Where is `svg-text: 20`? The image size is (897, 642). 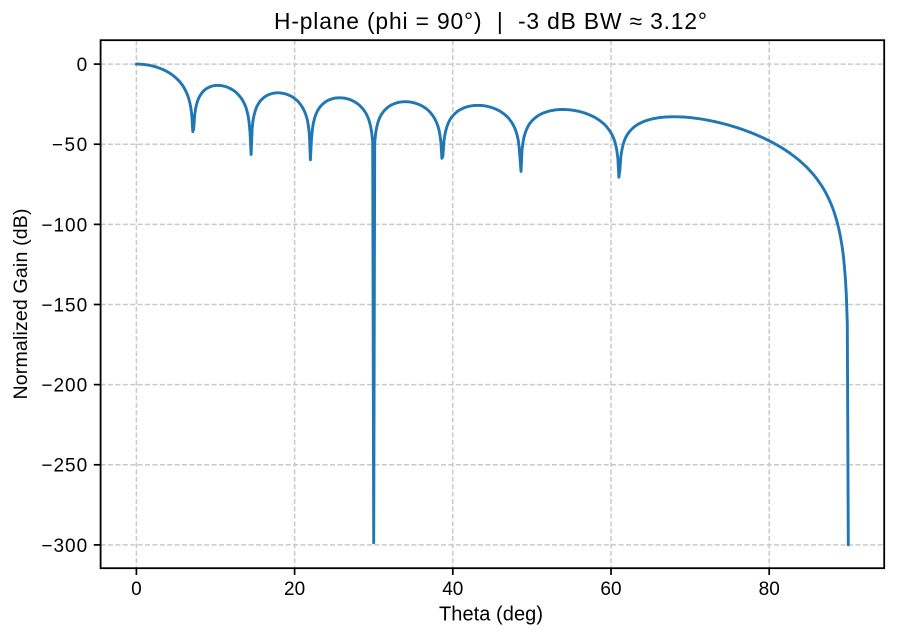
svg-text: 20 is located at coordinates (294, 589).